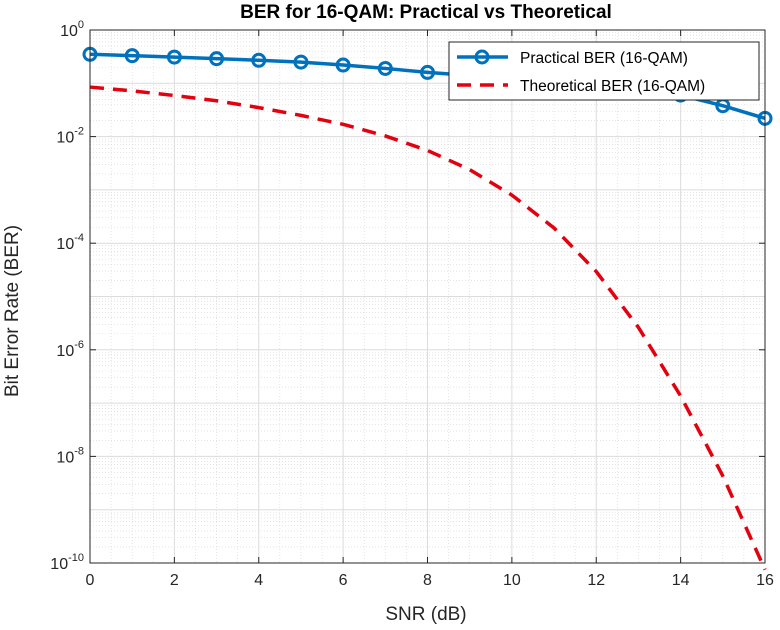 This screenshot has width=780, height=630. What do you see at coordinates (427, 580) in the screenshot?
I see `x-tick-label: 8` at bounding box center [427, 580].